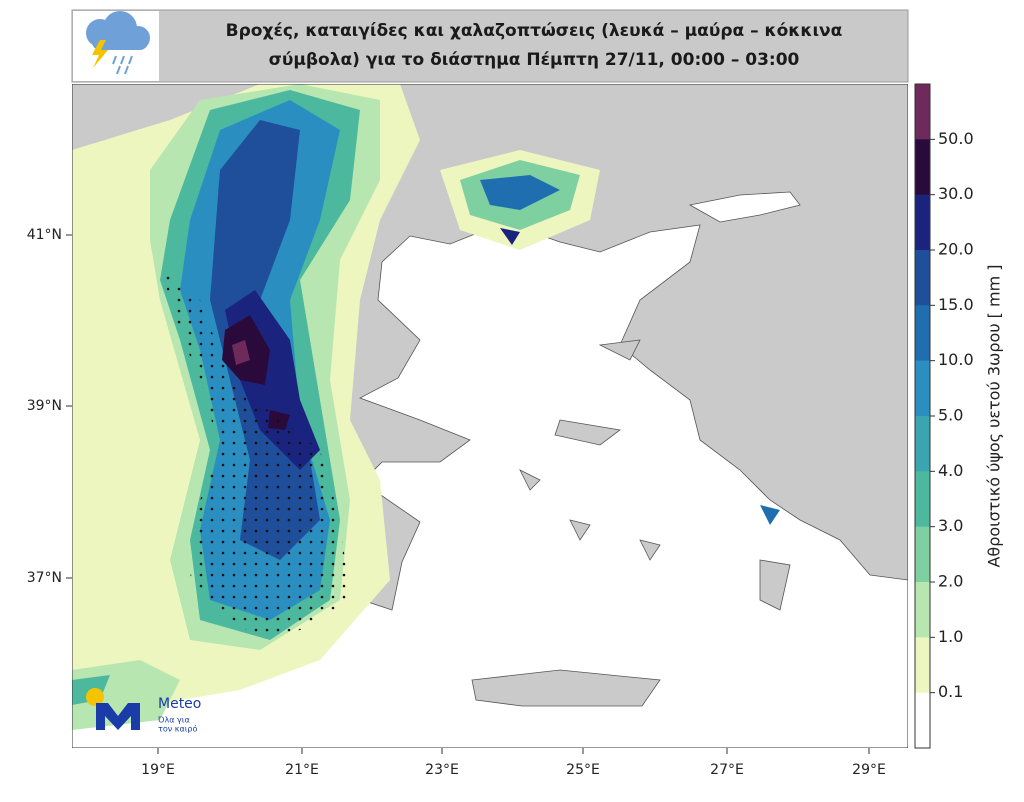 This screenshot has height=802, width=1024. What do you see at coordinates (44, 235) in the screenshot?
I see `y-tick-label: 41°N` at bounding box center [44, 235].